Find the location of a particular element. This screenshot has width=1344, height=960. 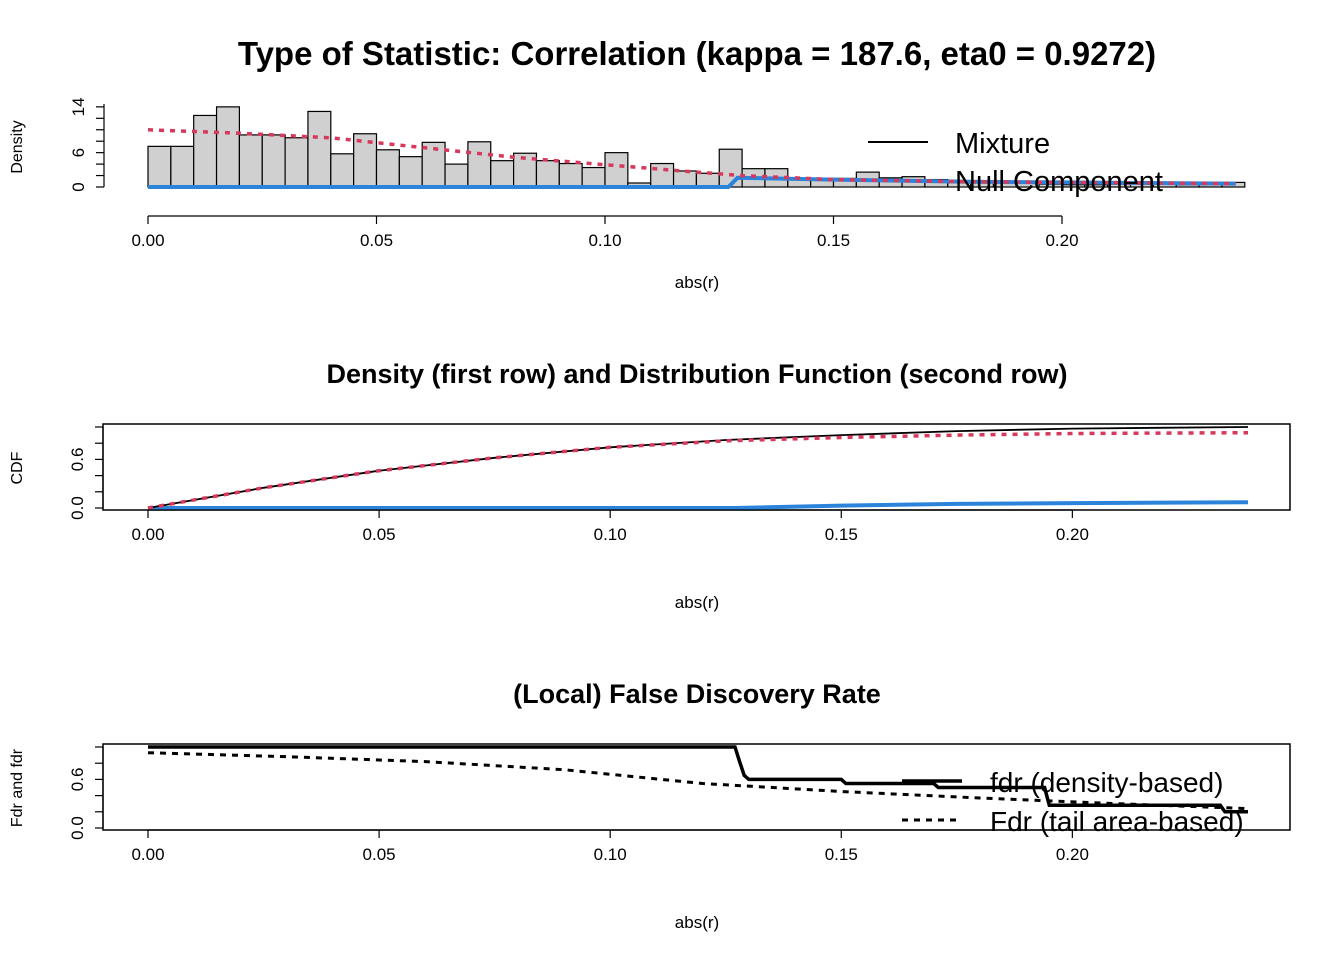

cdf-fitted-line is located at coordinates (698, 470).